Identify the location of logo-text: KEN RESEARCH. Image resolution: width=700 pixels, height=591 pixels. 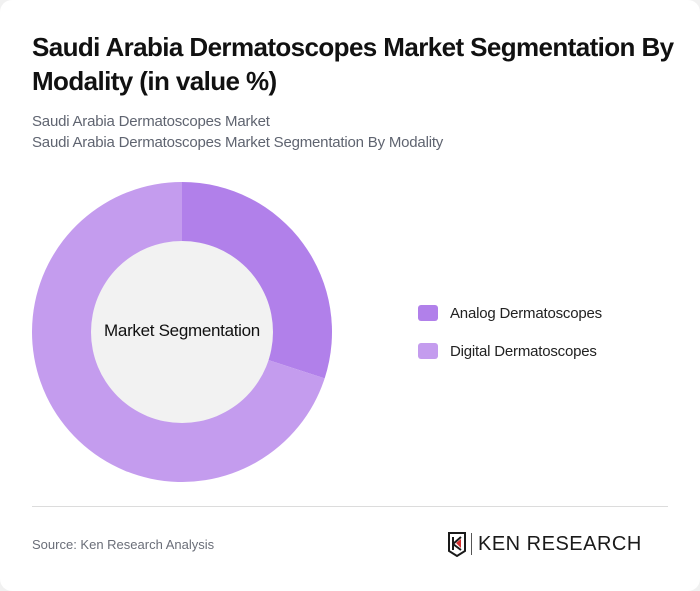
(560, 543).